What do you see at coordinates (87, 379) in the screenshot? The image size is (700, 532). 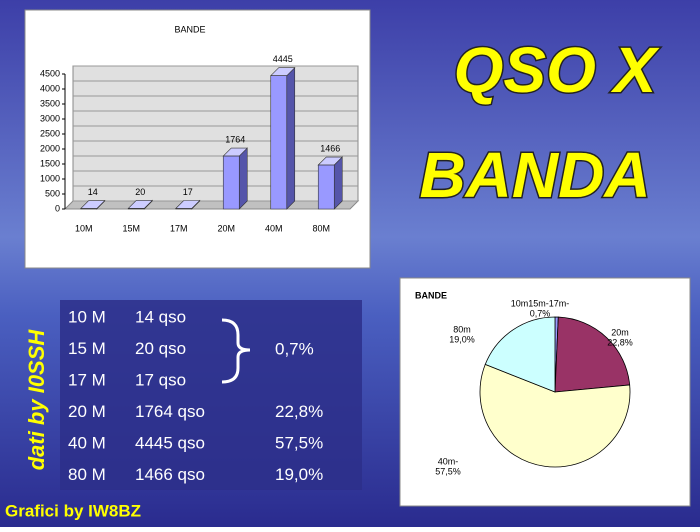 I see `table-cell: 17 M` at bounding box center [87, 379].